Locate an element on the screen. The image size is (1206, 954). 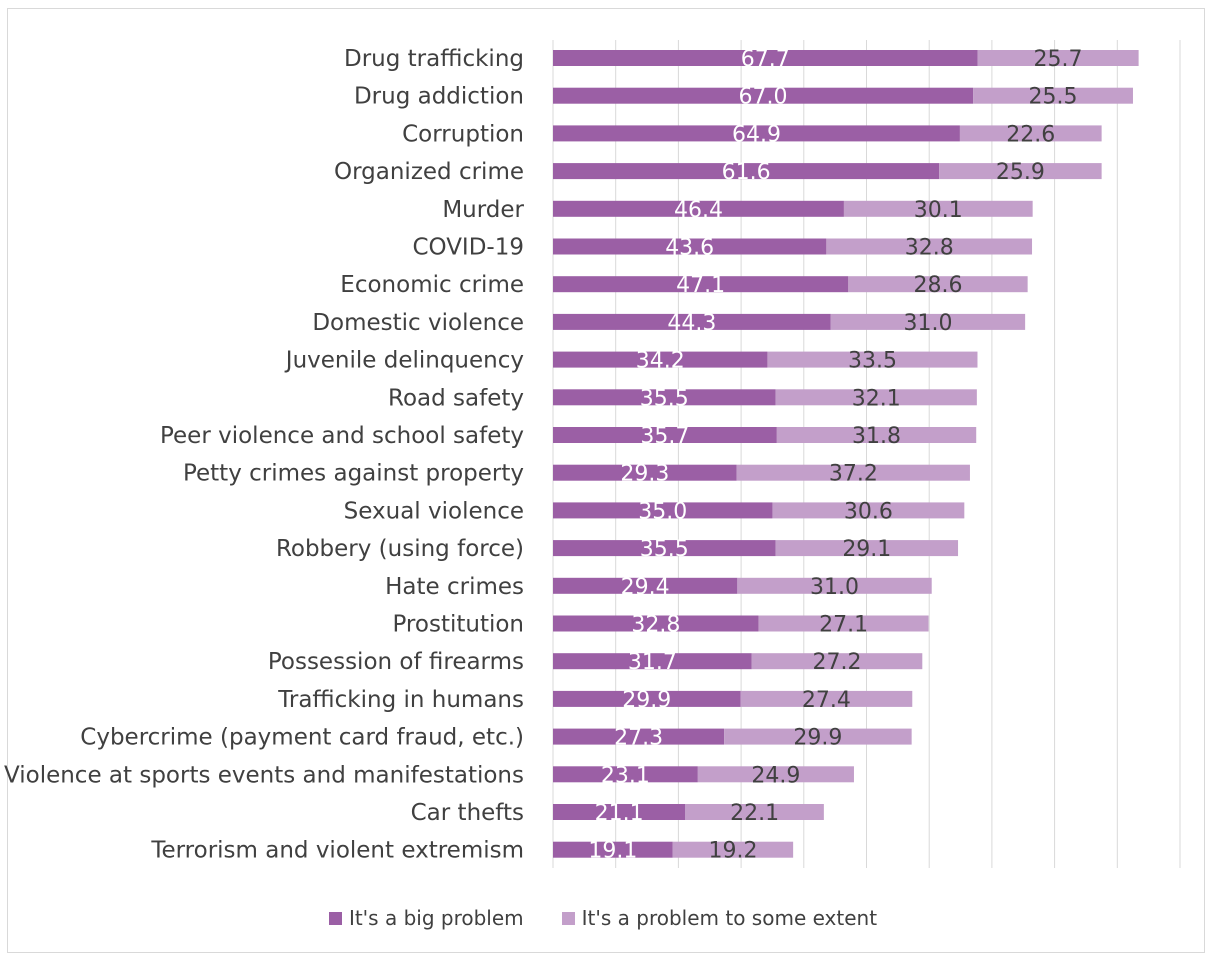
legend-label-some-extent: It's a problem to some extent is located at coordinates (729, 918).